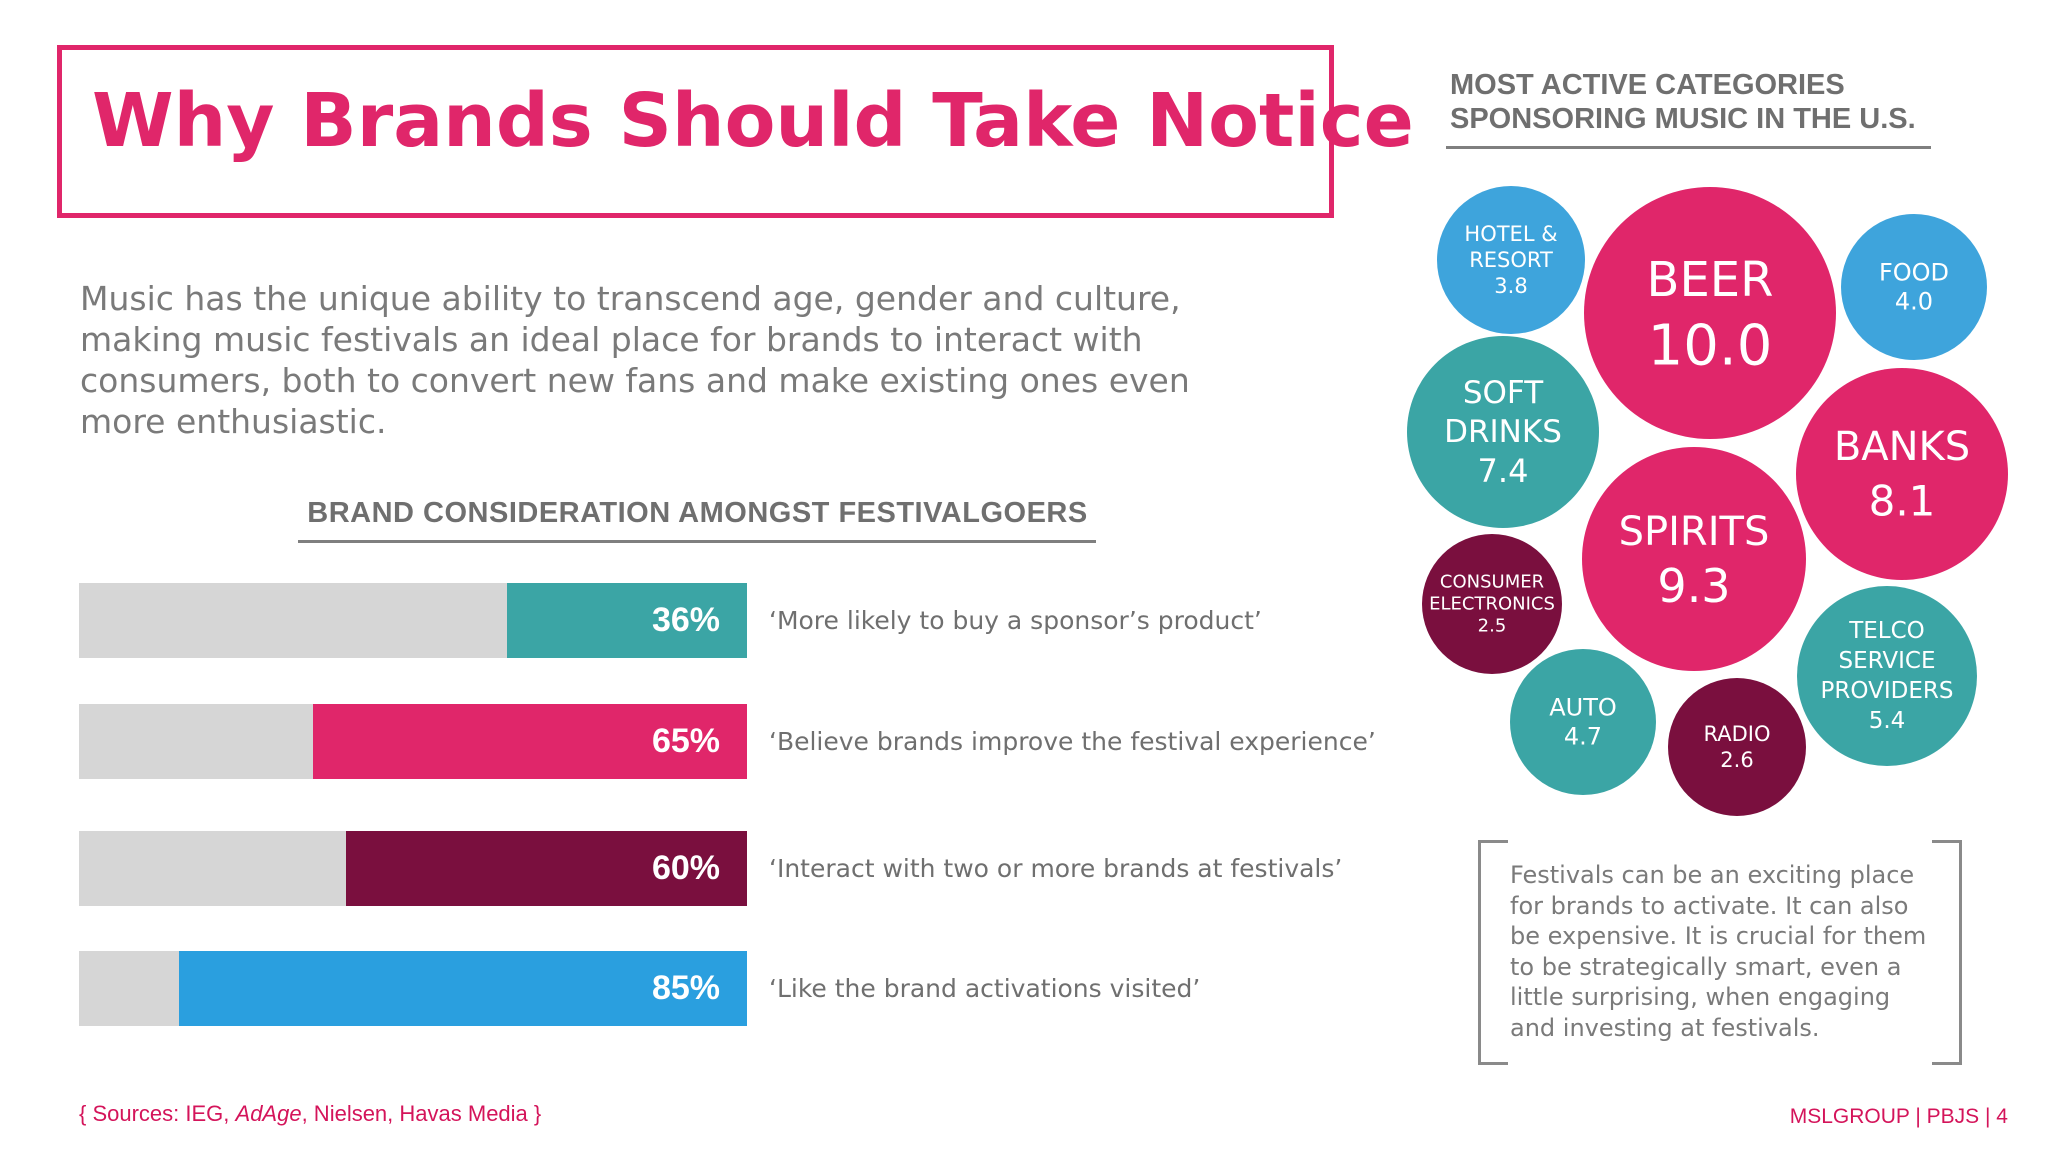 The height and width of the screenshot is (1152, 2048). I want to click on title-box: Why Brands Should Take Notice, so click(735, 131).